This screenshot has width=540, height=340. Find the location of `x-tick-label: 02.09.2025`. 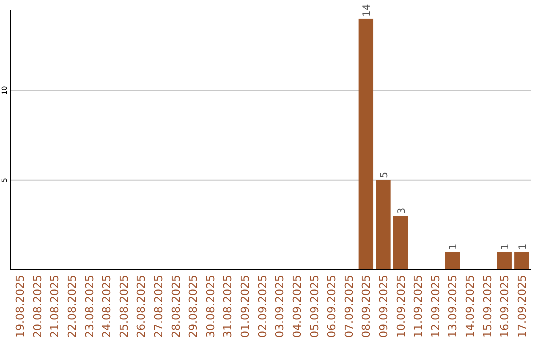

x-tick-label: 02.09.2025 is located at coordinates (263, 306).